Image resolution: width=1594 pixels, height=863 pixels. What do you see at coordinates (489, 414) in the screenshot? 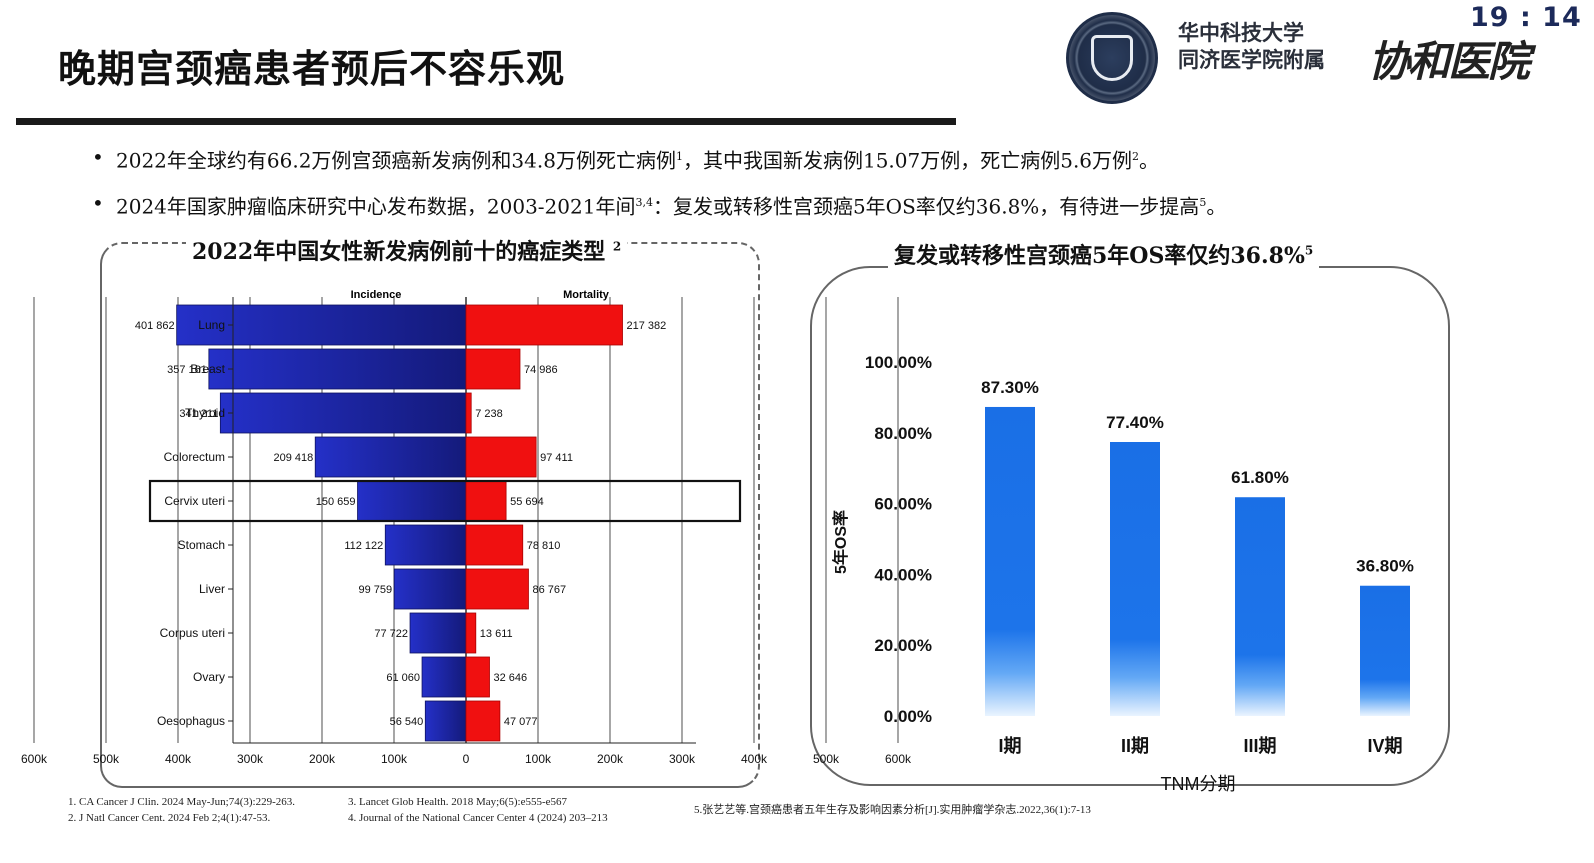
I see `mortality-value-label: 7 238` at bounding box center [489, 414].